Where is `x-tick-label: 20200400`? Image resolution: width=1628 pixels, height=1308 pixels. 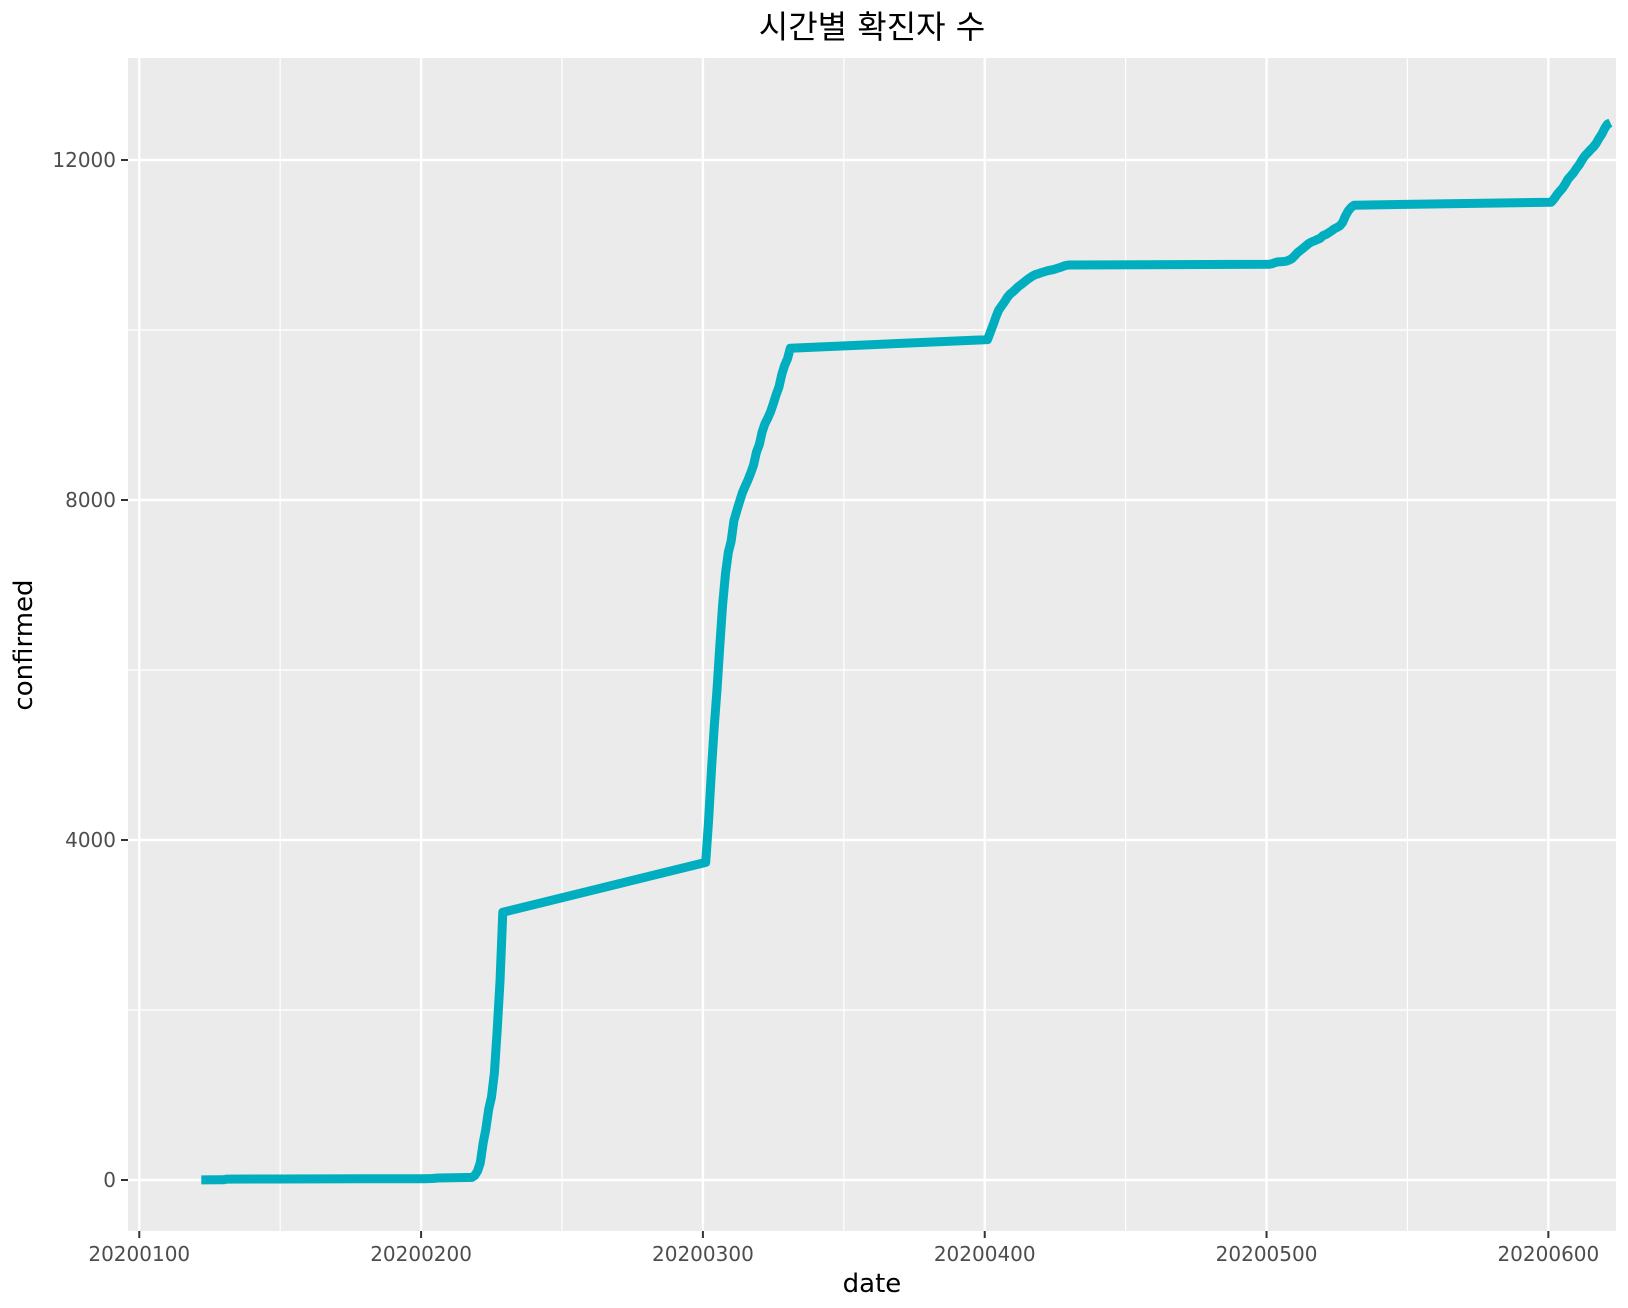
x-tick-label: 20200400 is located at coordinates (985, 1254).